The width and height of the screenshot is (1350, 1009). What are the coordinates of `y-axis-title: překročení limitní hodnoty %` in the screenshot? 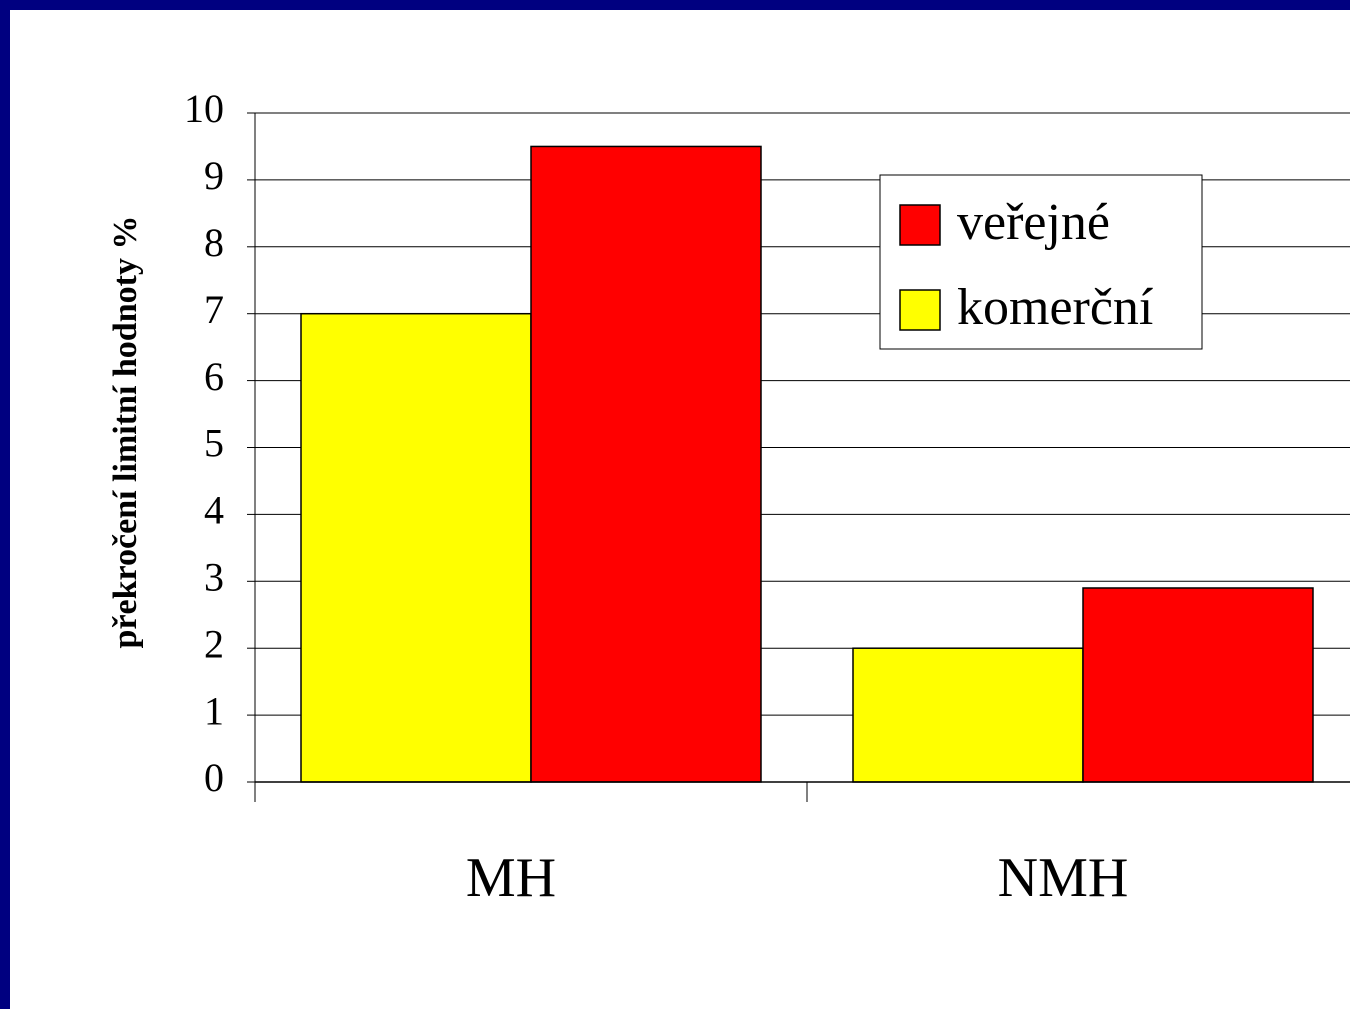 It's located at (125, 432).